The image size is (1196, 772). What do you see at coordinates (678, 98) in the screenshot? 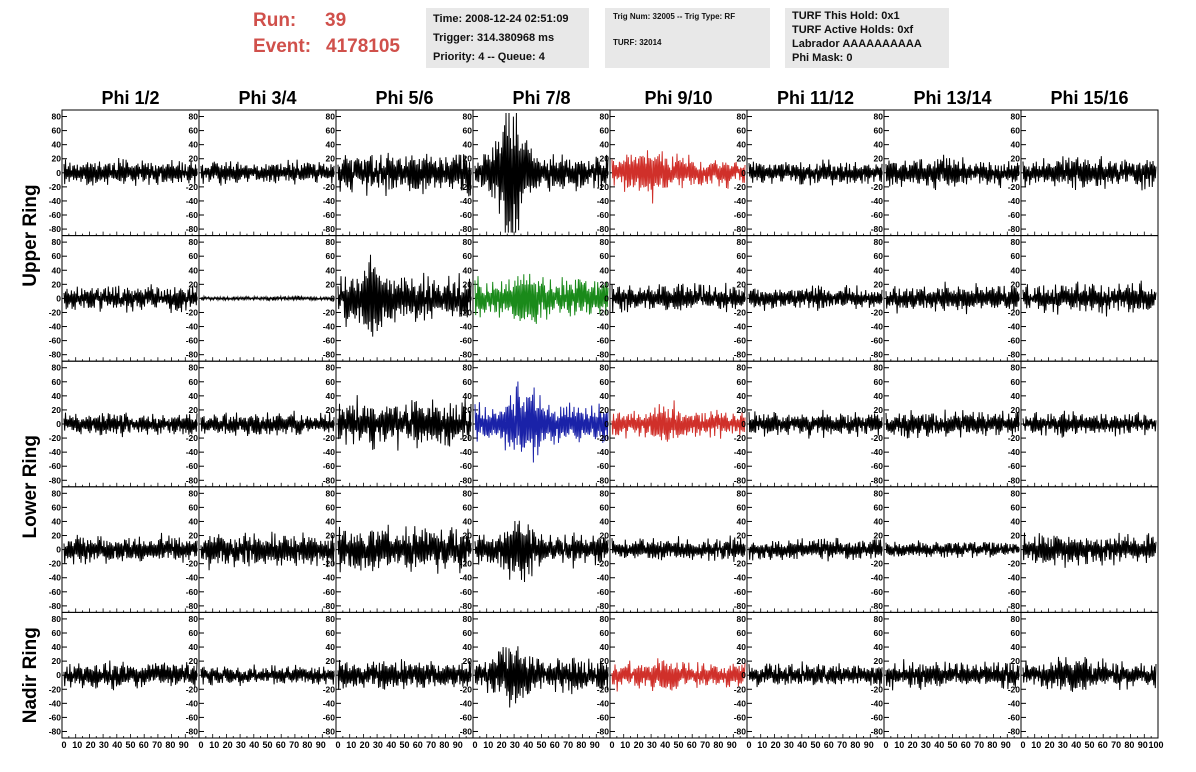
I see `column-title: Phi 9/10` at bounding box center [678, 98].